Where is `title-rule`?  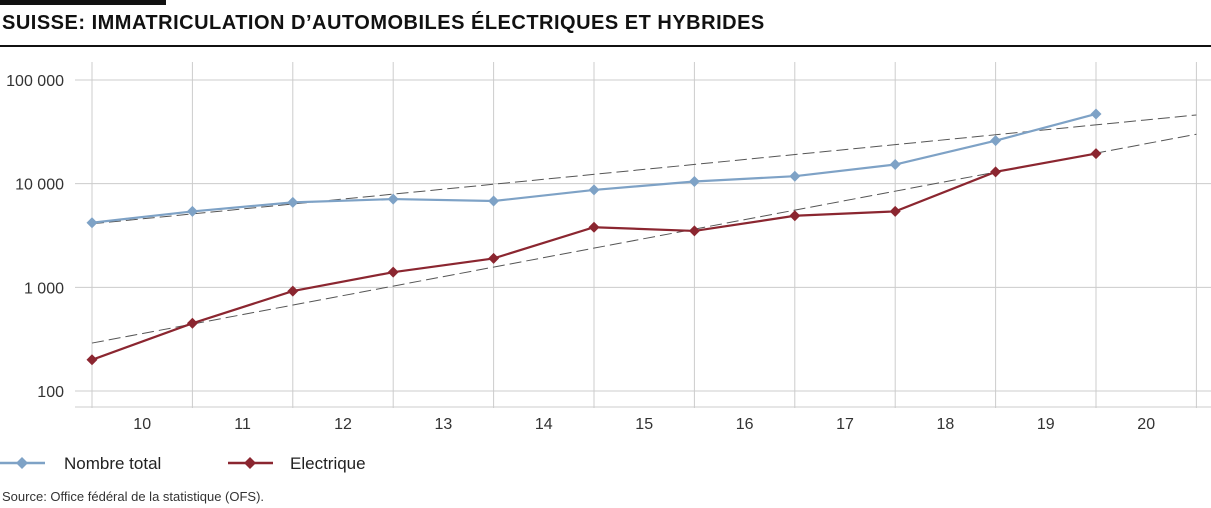 title-rule is located at coordinates (605, 46).